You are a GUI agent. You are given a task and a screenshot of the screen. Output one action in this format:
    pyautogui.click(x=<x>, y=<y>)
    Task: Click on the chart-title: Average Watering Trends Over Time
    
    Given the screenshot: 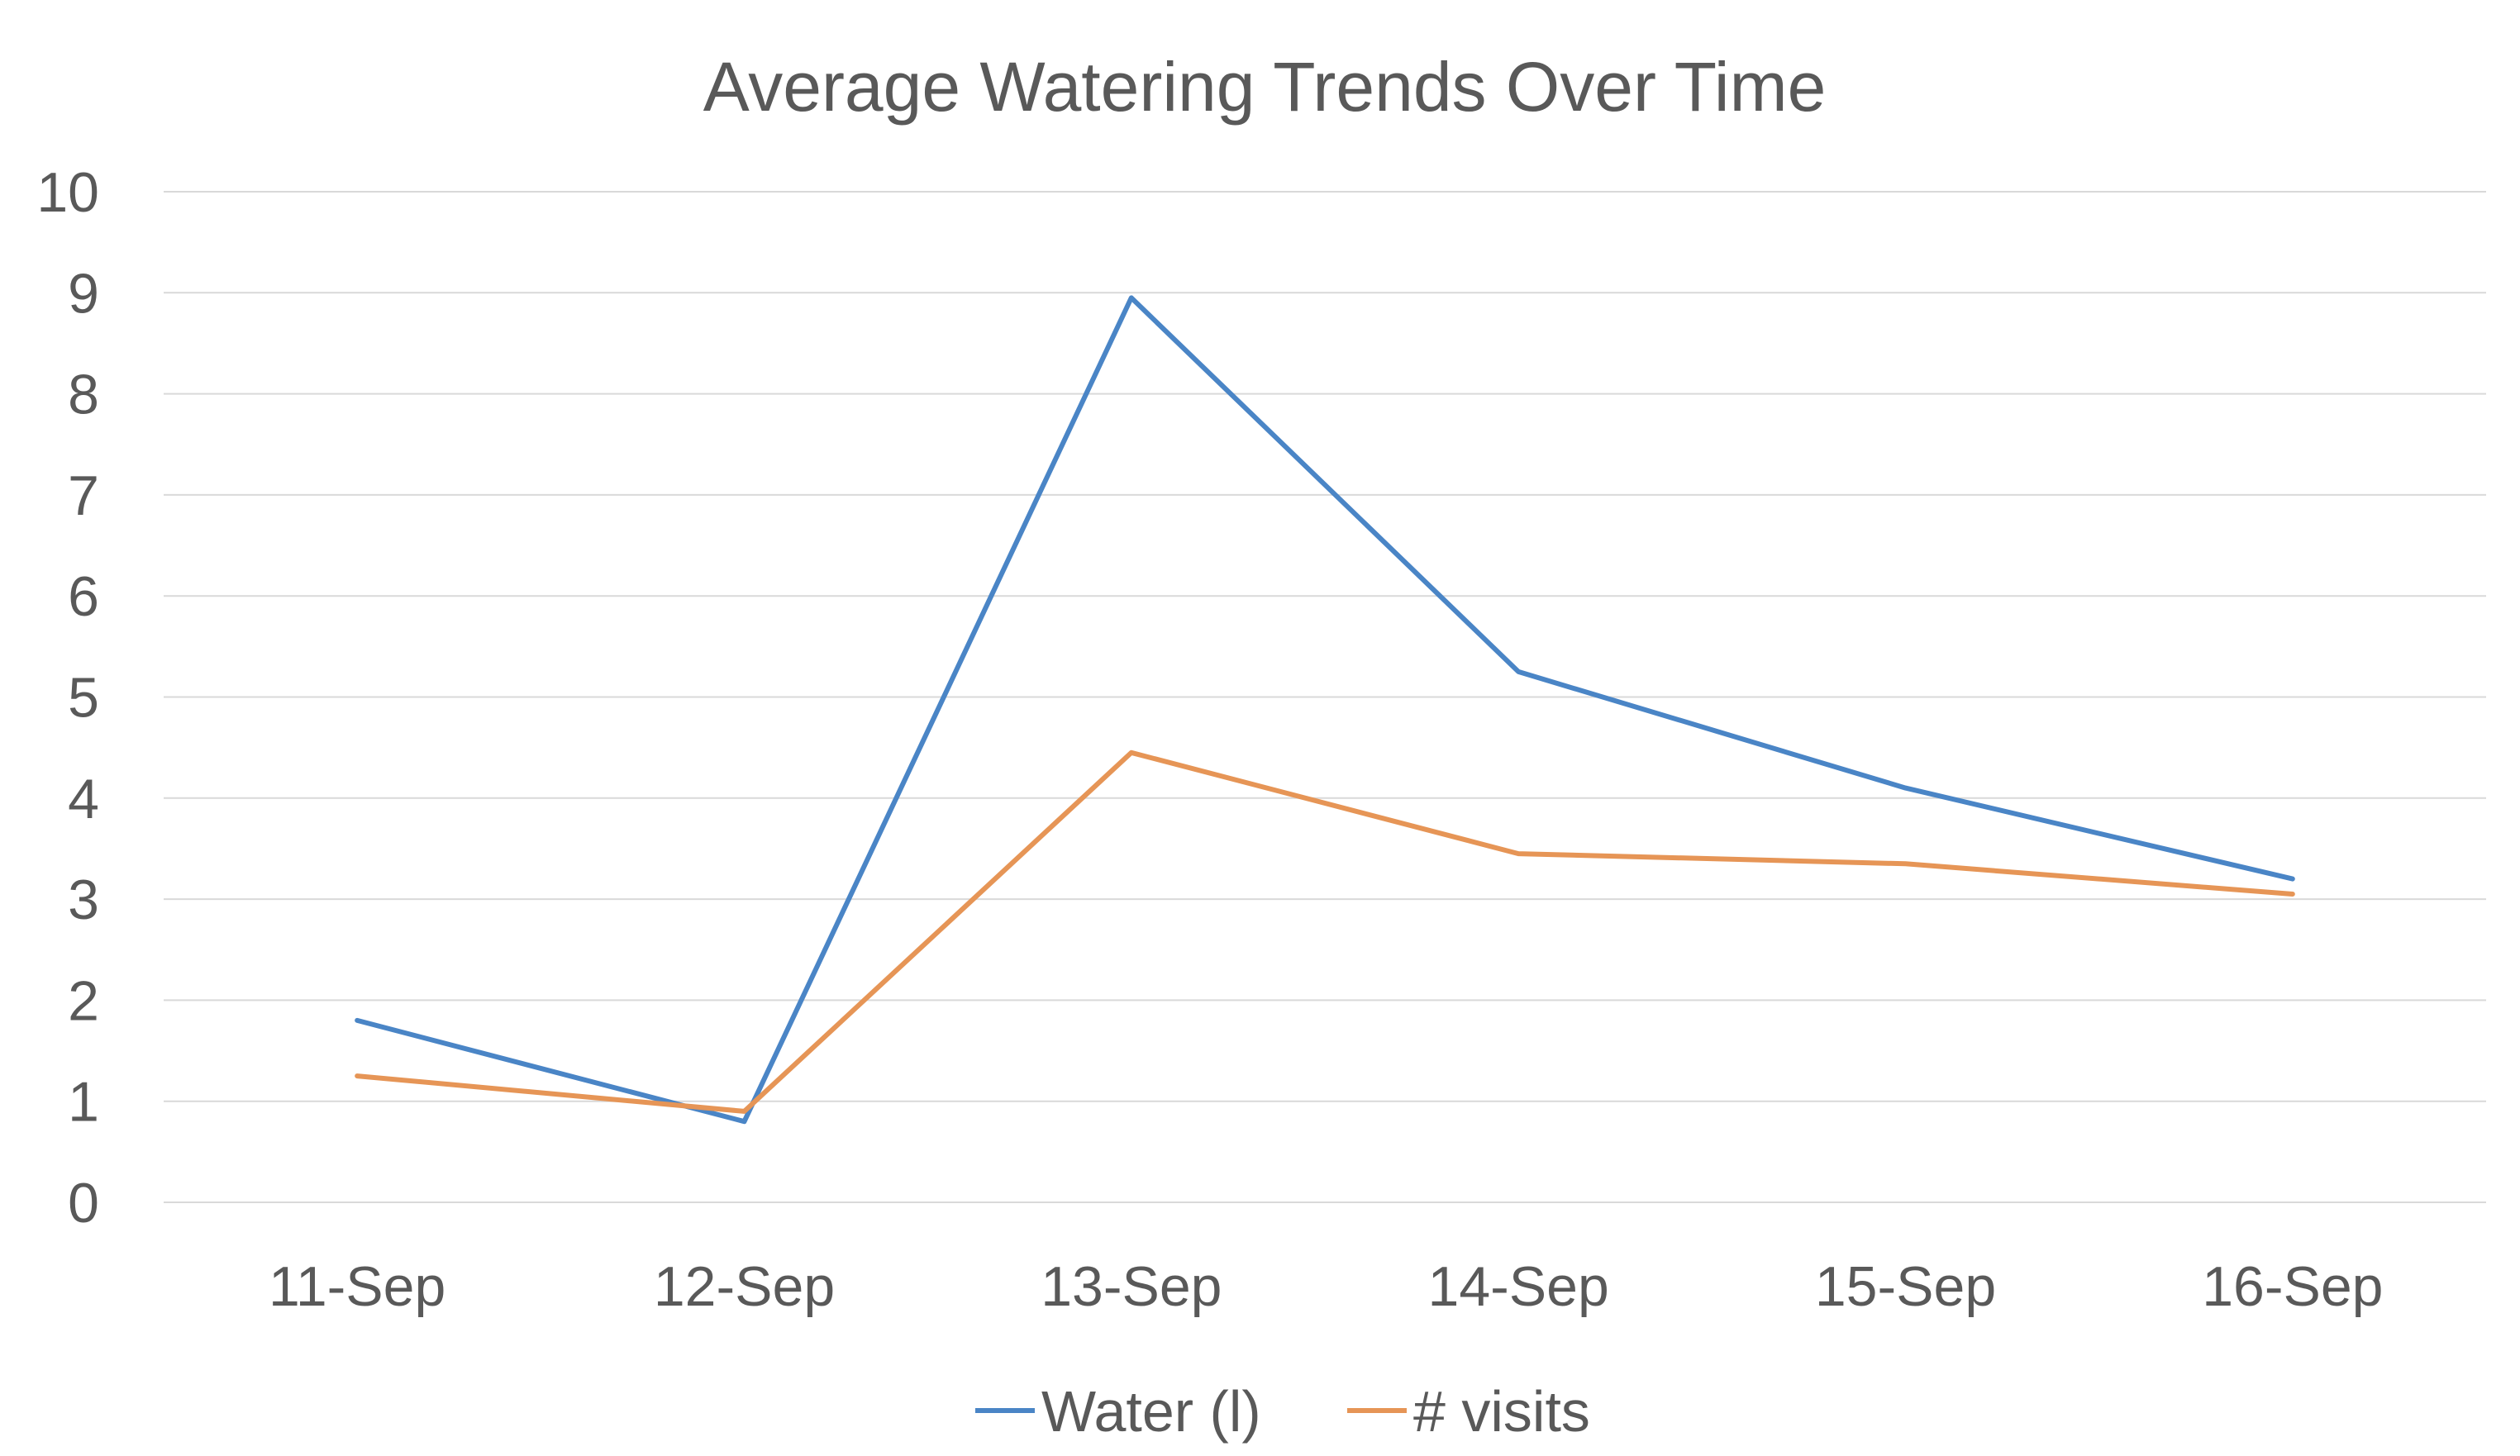 What is the action you would take?
    pyautogui.click(x=1265, y=87)
    